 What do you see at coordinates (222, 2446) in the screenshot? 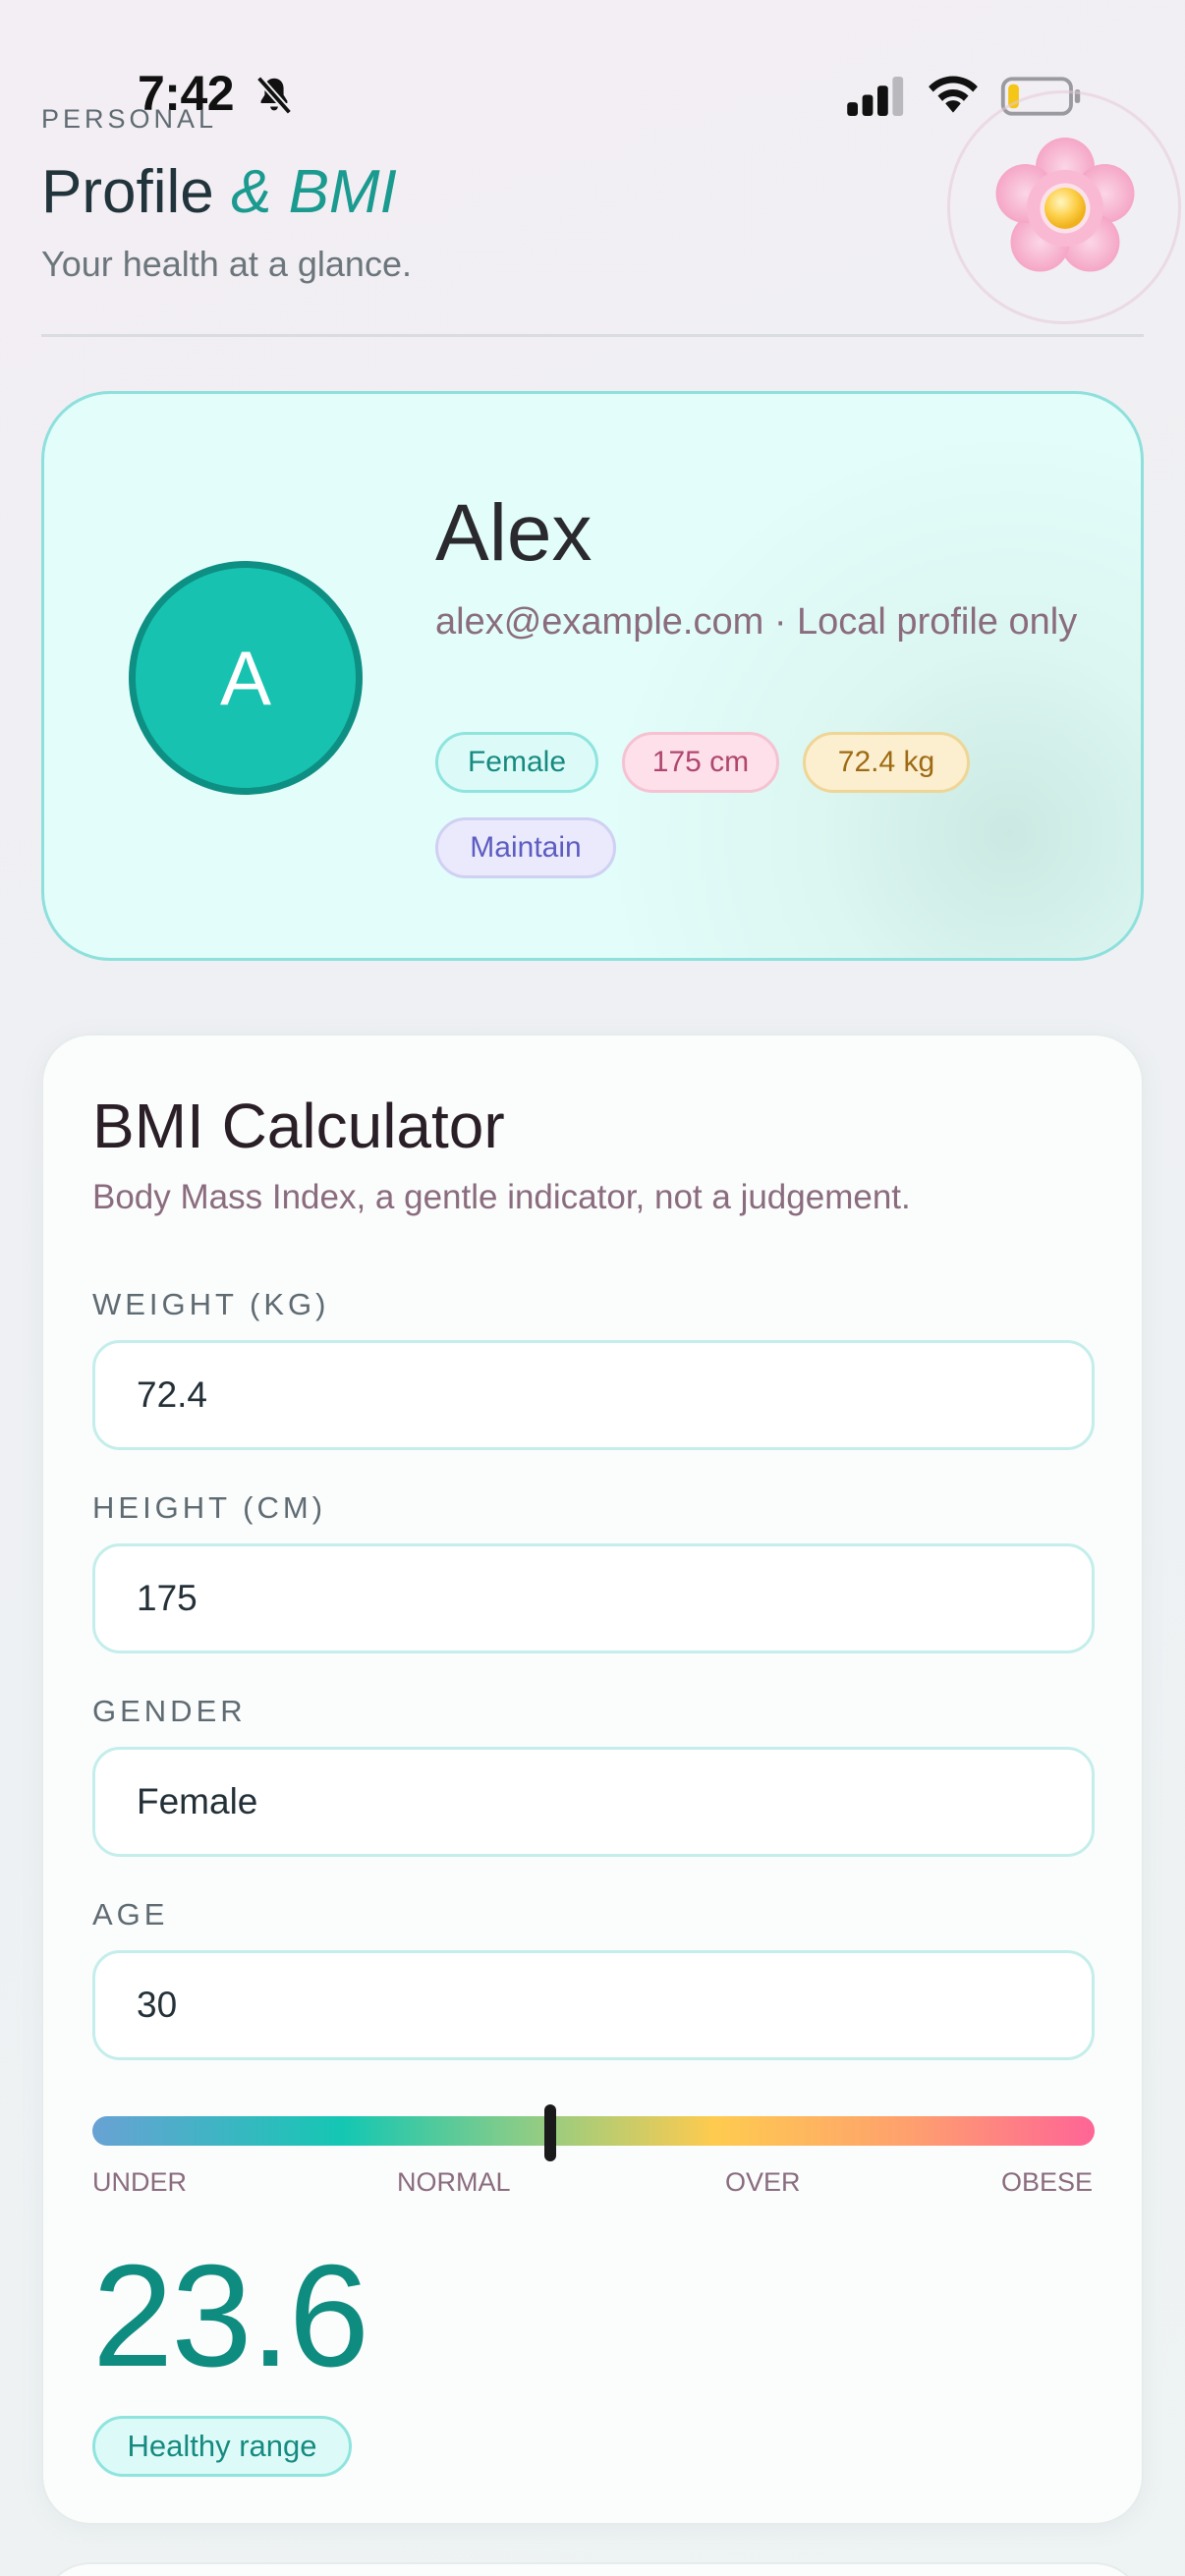
I see `bmi-status-badge: Healthy range` at bounding box center [222, 2446].